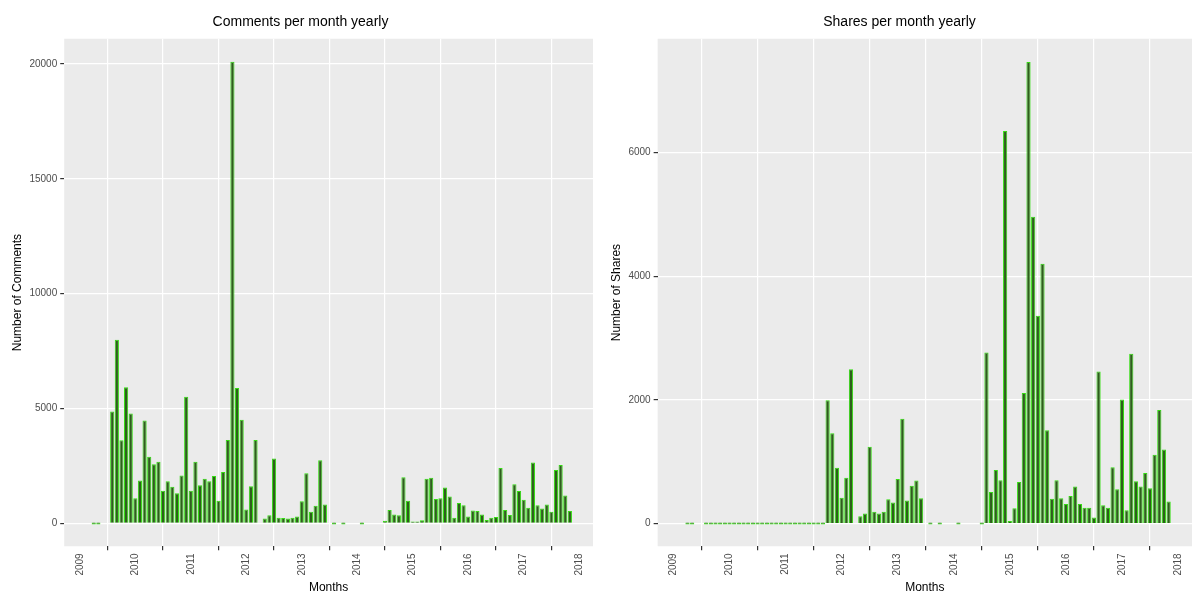  What do you see at coordinates (43, 293) in the screenshot?
I see `y-tick-label: 10000` at bounding box center [43, 293].